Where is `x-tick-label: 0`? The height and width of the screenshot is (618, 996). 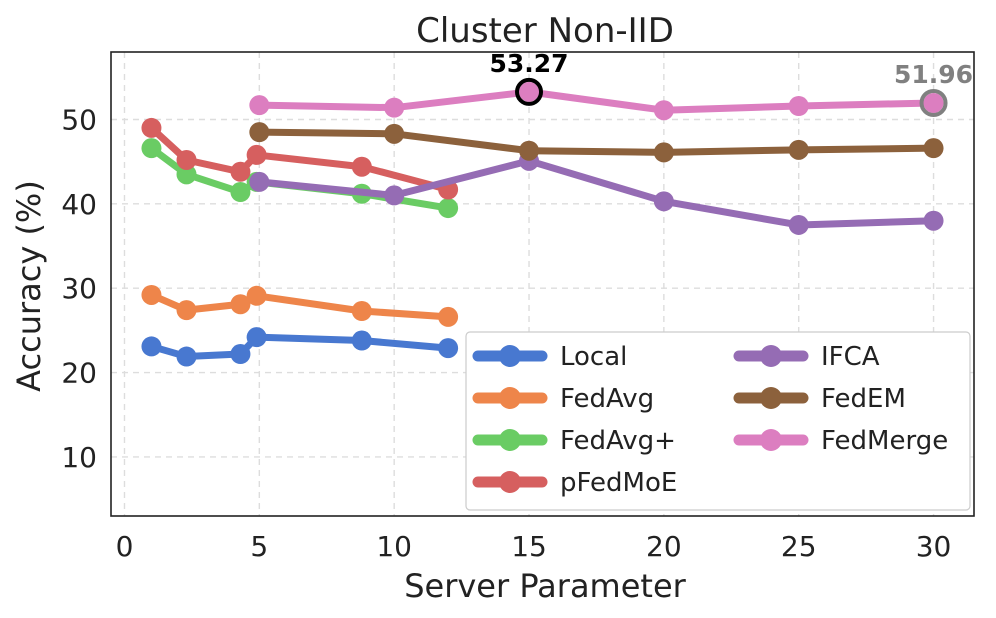
x-tick-label: 0 is located at coordinates (125, 546).